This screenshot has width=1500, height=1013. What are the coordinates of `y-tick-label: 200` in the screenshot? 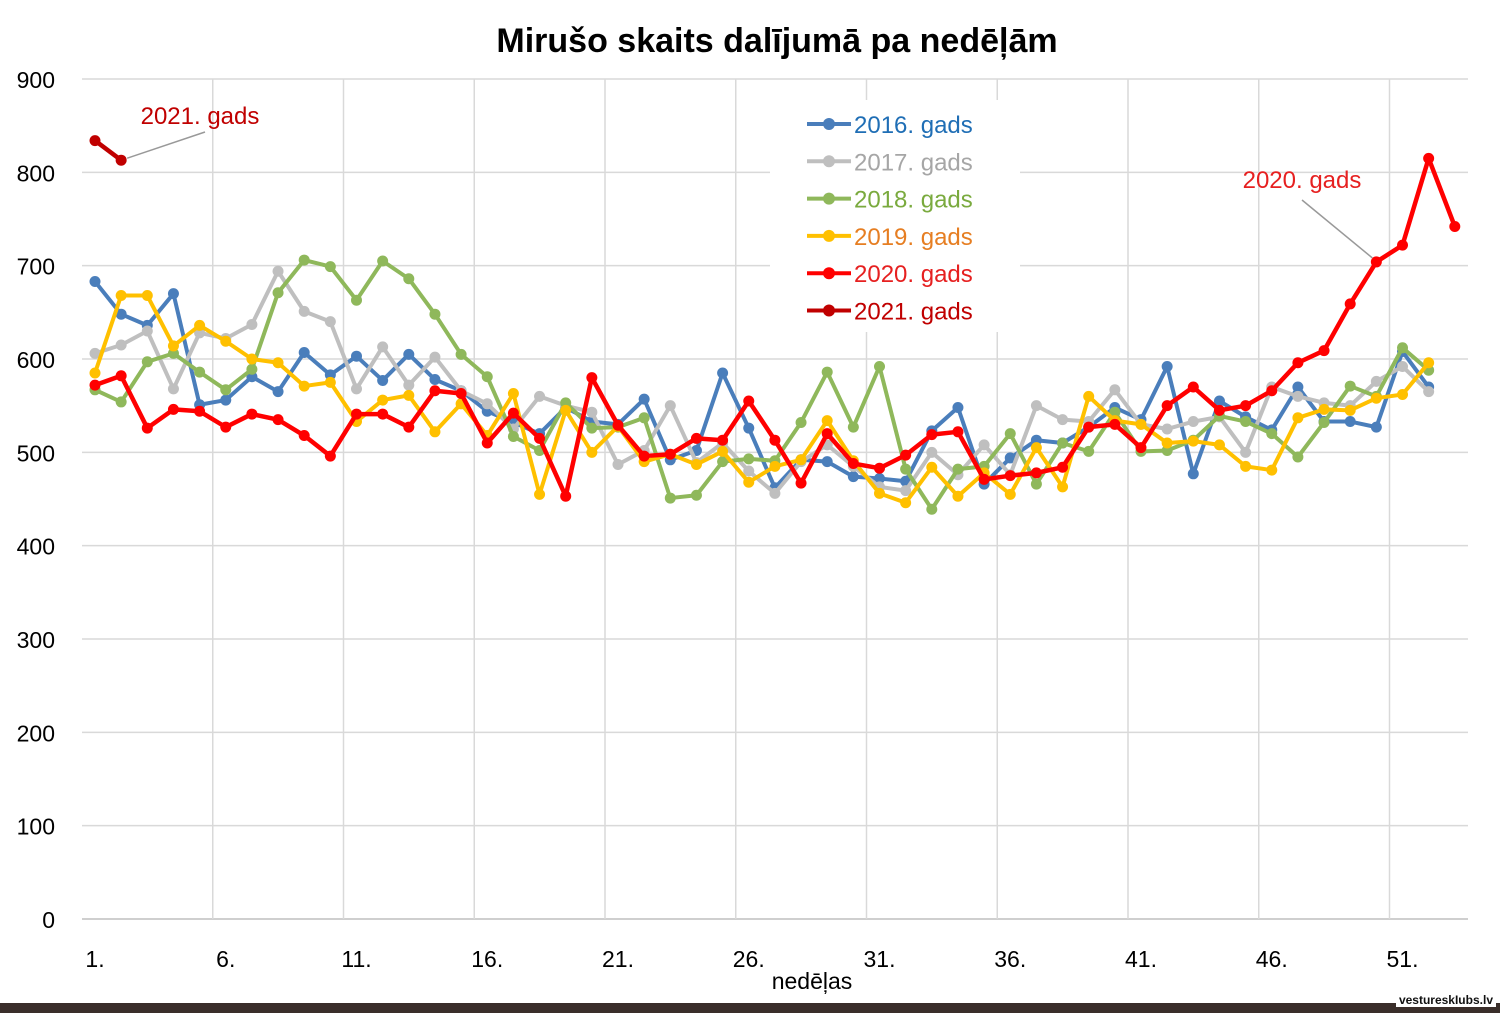 It's located at (36, 733).